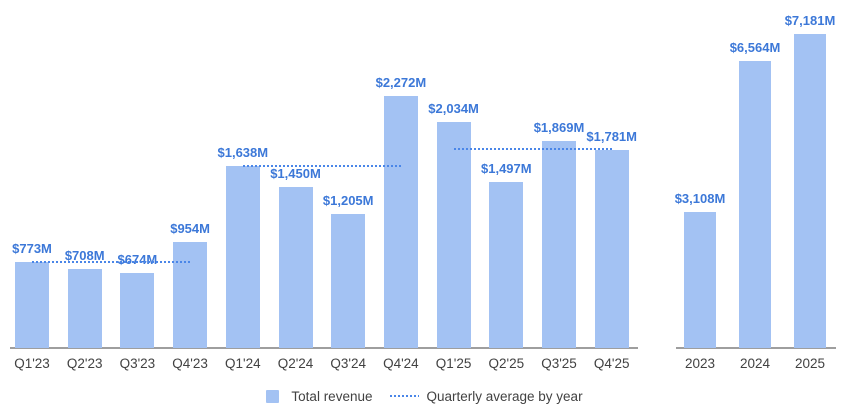  I want to click on axis-label-Q1'24: Q1'24, so click(242, 363).